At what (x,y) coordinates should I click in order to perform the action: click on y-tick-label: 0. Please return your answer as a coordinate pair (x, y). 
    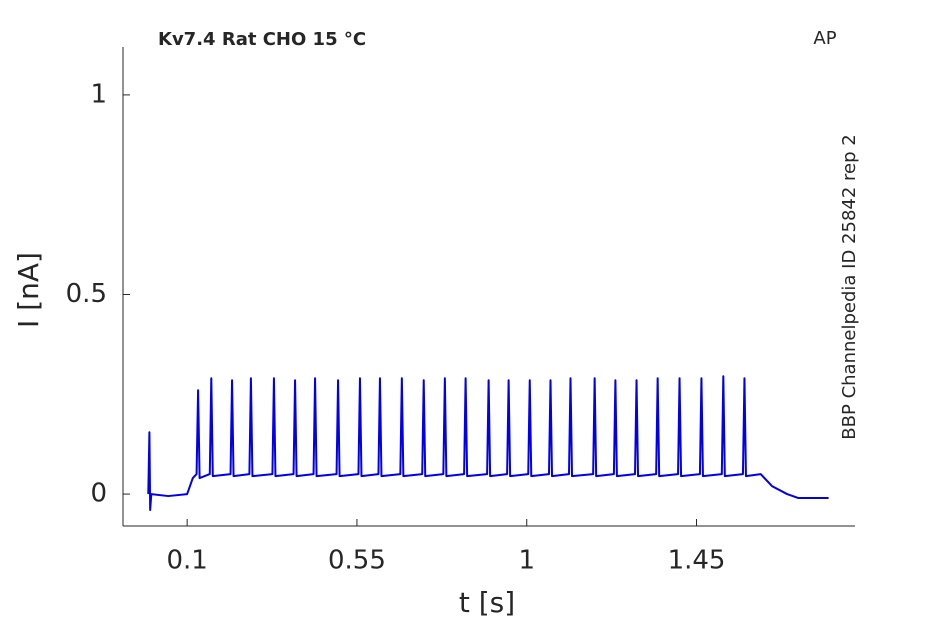
    Looking at the image, I should click on (98, 494).